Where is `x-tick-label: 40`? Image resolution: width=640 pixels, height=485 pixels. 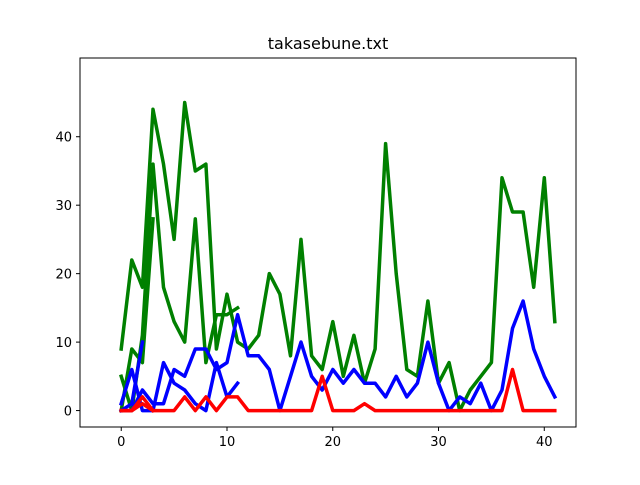
x-tick-label: 40 is located at coordinates (544, 442).